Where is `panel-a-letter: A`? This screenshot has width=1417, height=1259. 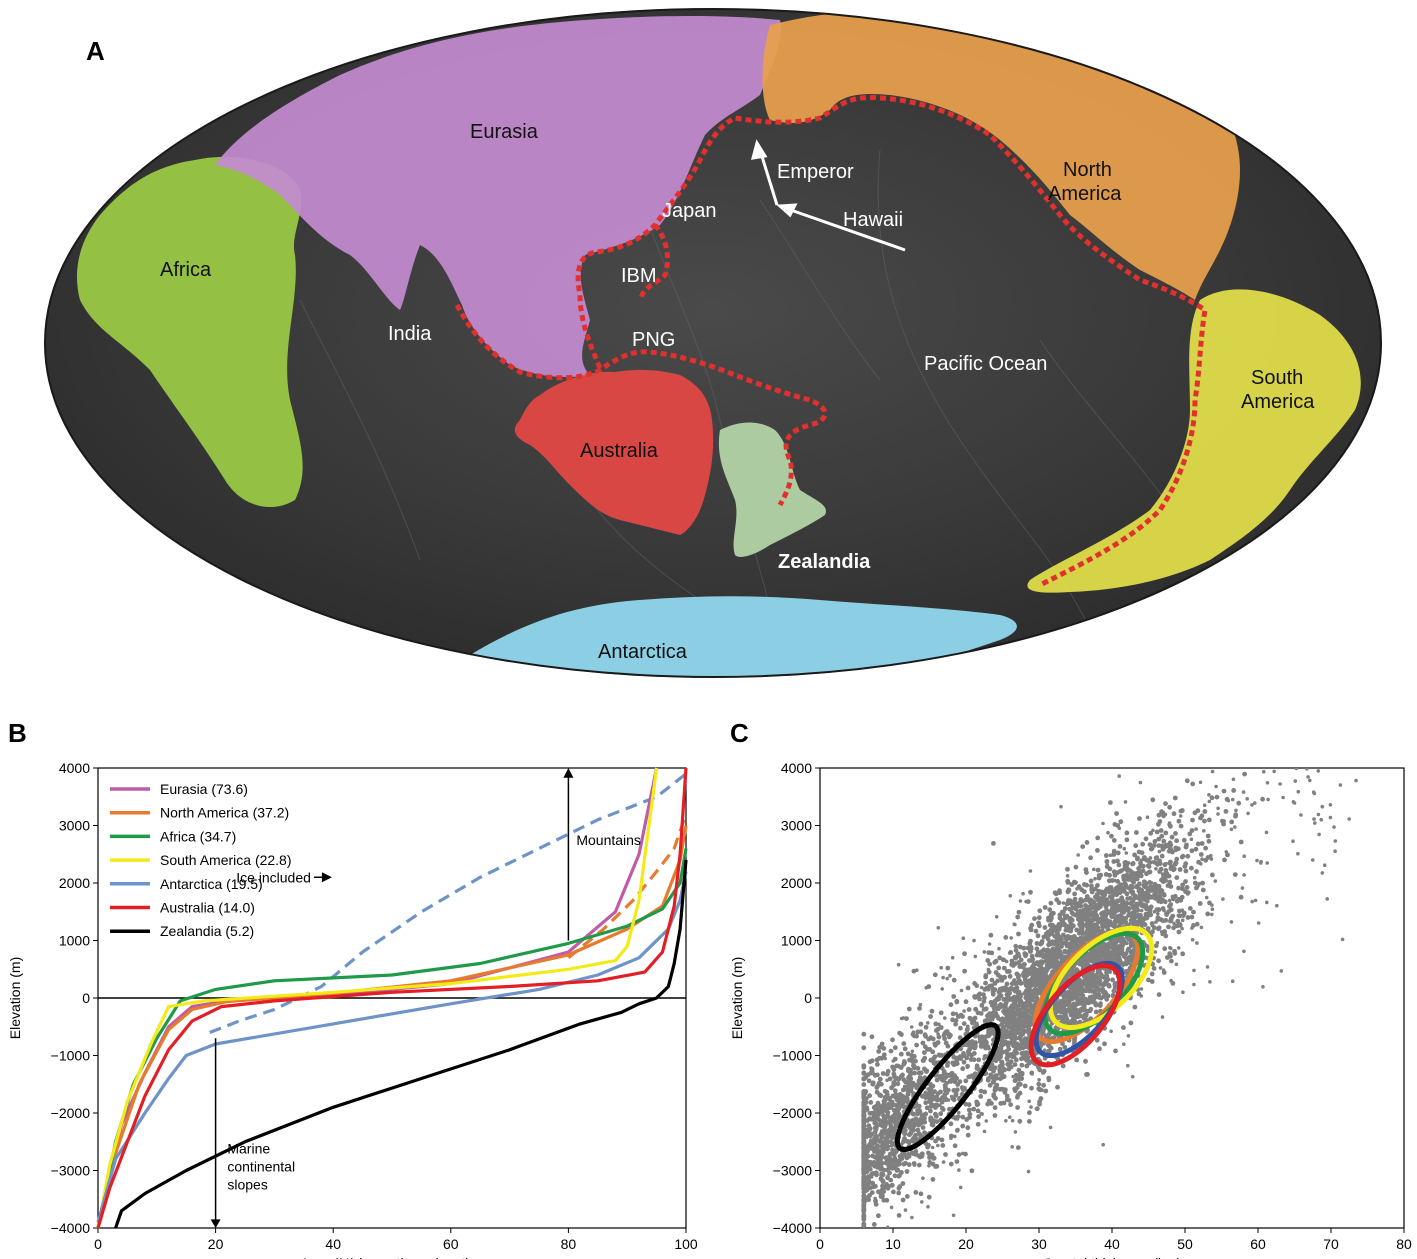 panel-a-letter: A is located at coordinates (95, 51).